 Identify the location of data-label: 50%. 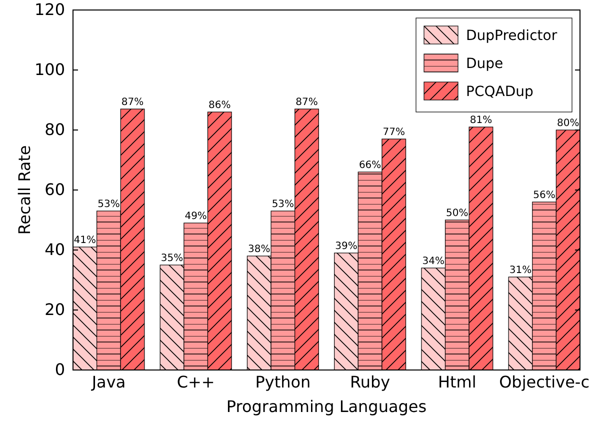
(457, 213).